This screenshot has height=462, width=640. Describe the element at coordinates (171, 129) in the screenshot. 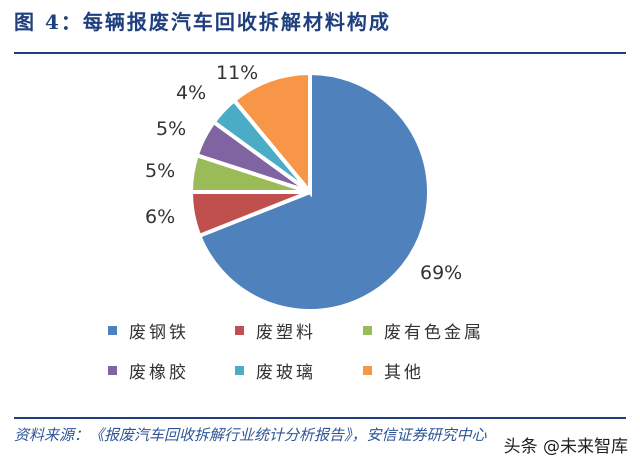

I see `data-label-rubber: 5%` at that location.